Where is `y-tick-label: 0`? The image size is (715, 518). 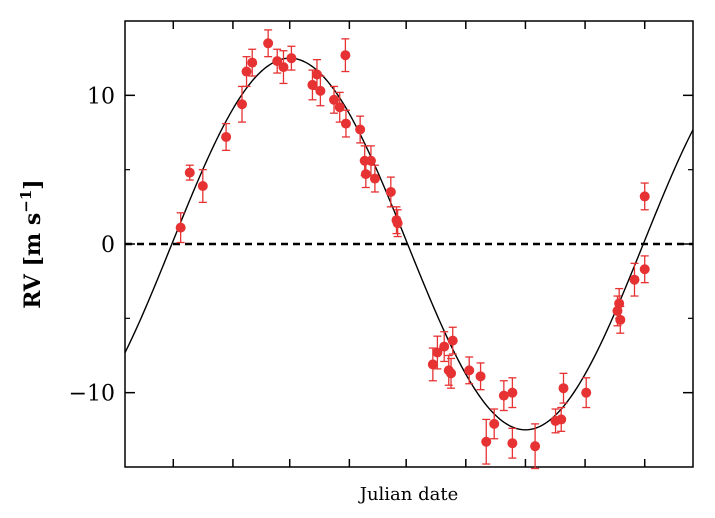
y-tick-label: 0 is located at coordinates (108, 245).